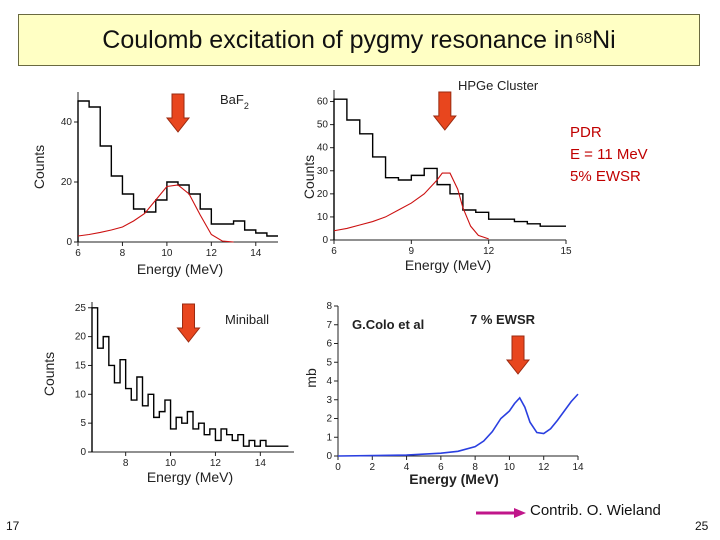 The image size is (720, 540). I want to click on y-axis-label: mb, so click(311, 378).